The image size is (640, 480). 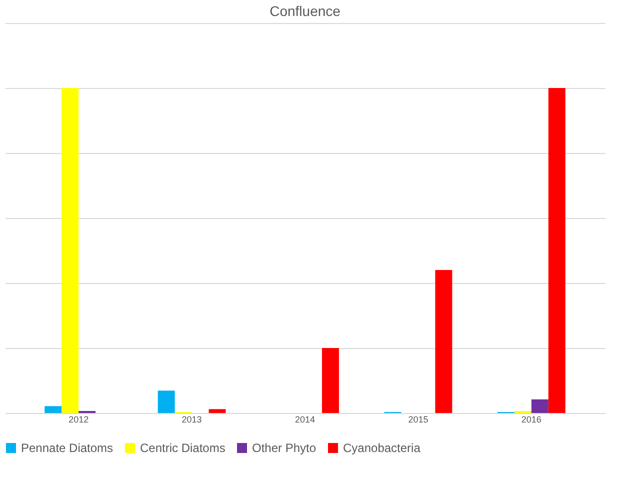 I want to click on legend-label: Cyanobacteria, so click(x=382, y=448).